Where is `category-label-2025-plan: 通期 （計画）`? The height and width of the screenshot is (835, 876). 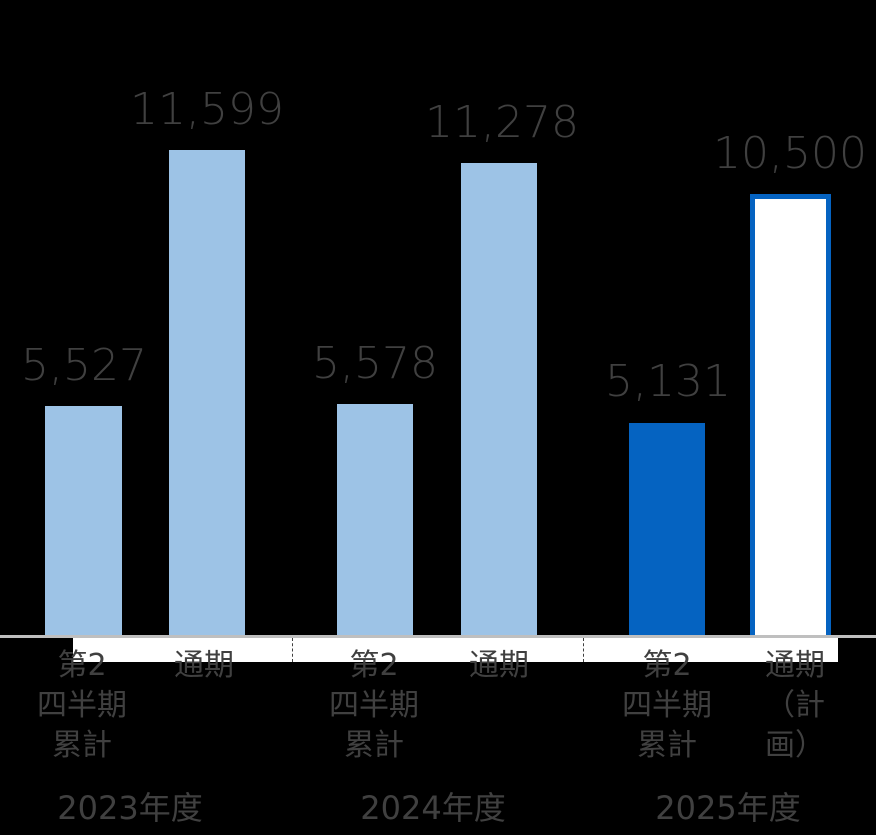
category-label-2025-plan: 通期 （計画） is located at coordinates (795, 705).